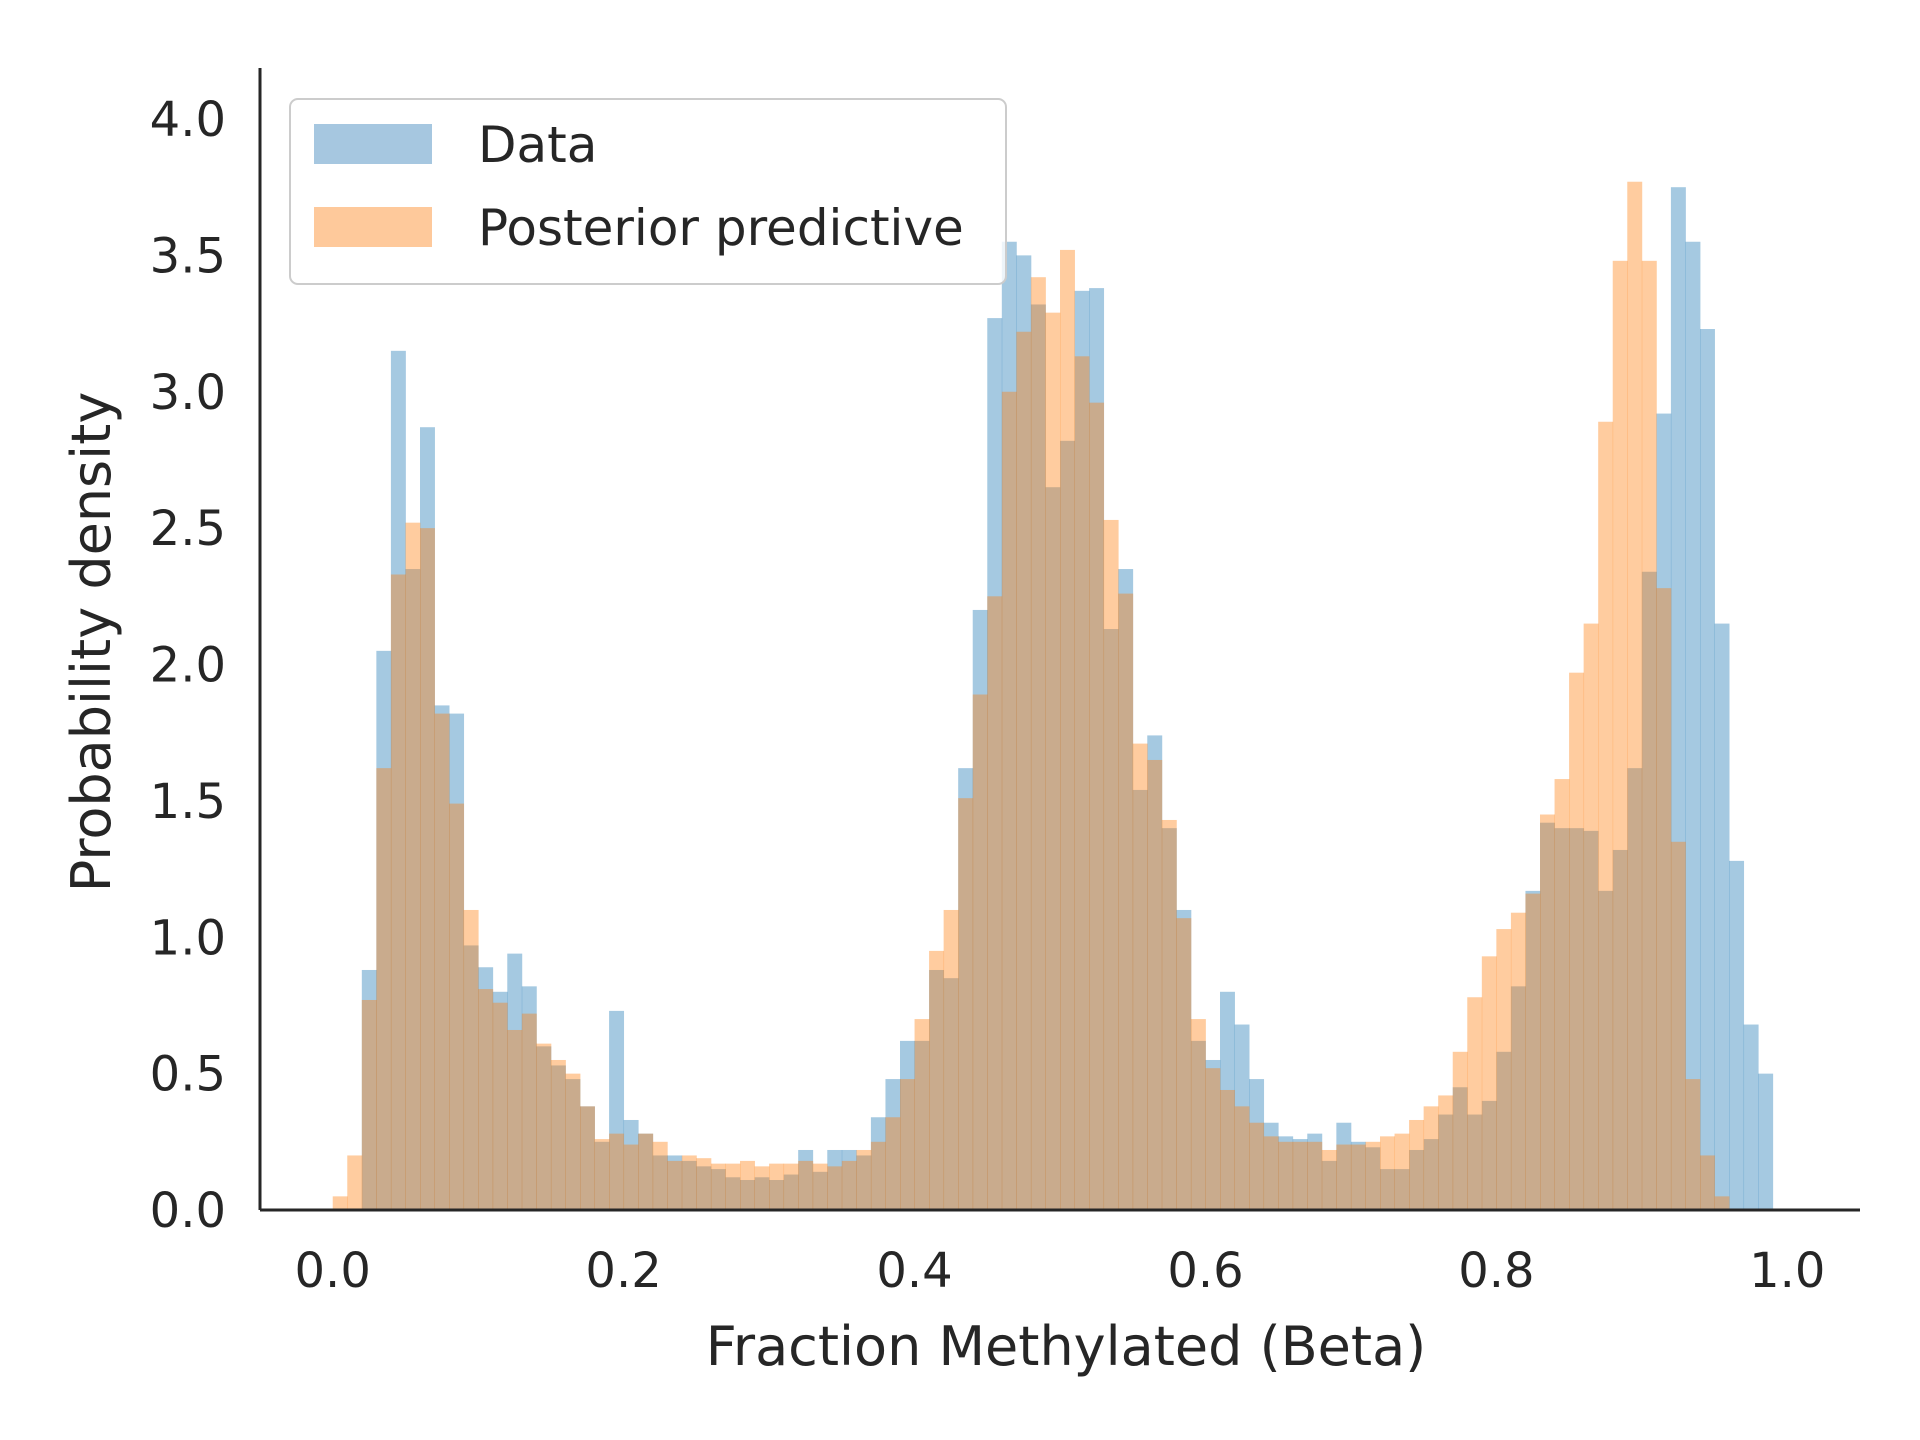 Image resolution: width=1920 pixels, height=1440 pixels. Describe the element at coordinates (537, 145) in the screenshot. I see `legend-label-data: Data` at that location.